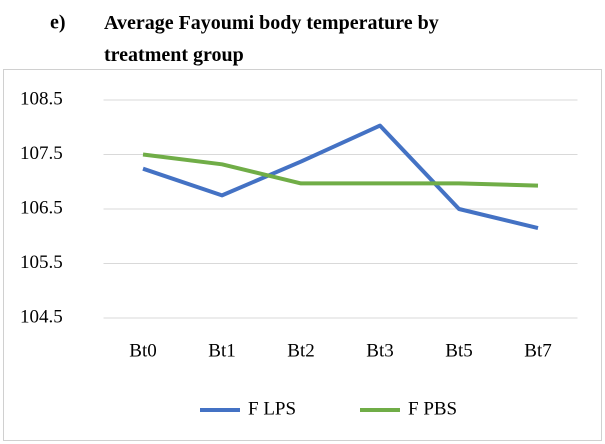 This screenshot has width=605, height=444. I want to click on x-tick-label: Bt3, so click(379, 350).